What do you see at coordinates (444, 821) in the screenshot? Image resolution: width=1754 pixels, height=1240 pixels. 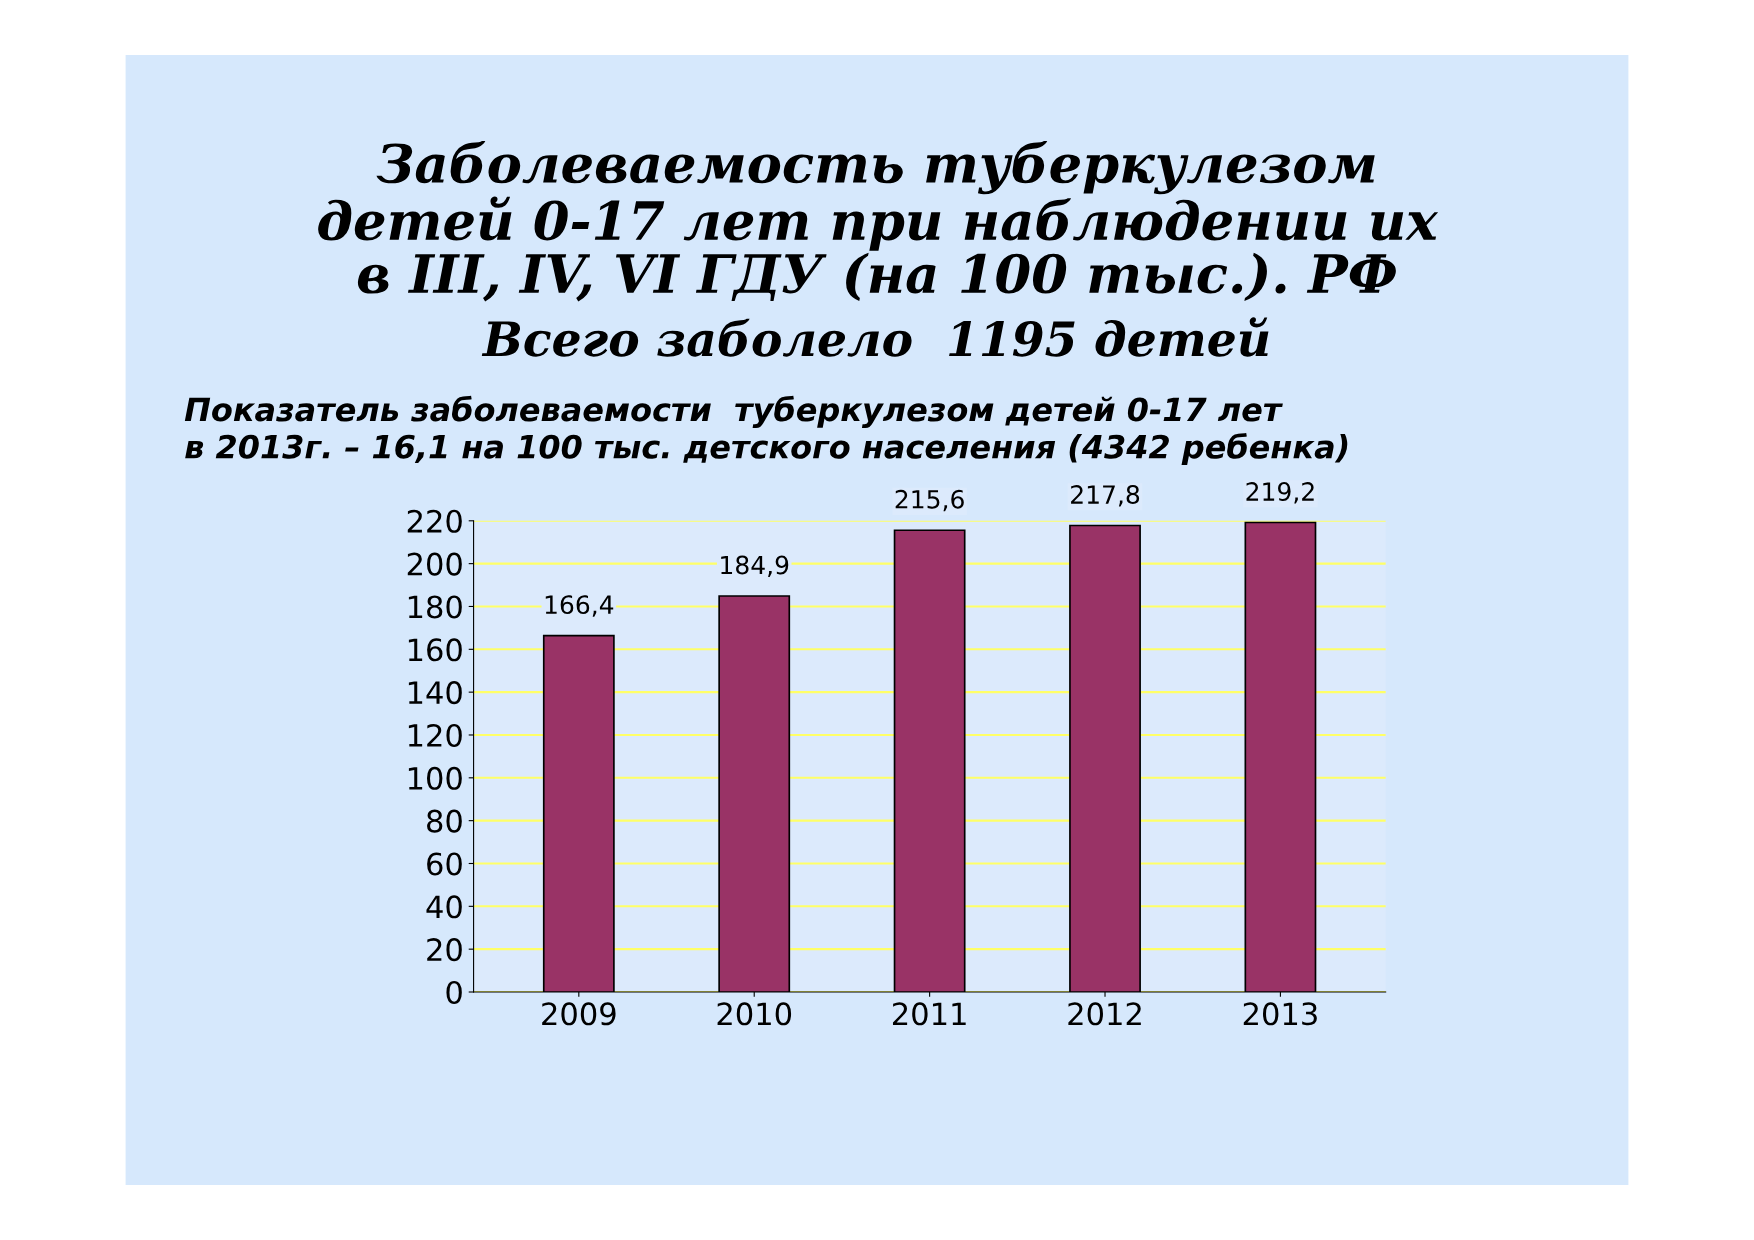 I see `y-tick-label: 80` at bounding box center [444, 821].